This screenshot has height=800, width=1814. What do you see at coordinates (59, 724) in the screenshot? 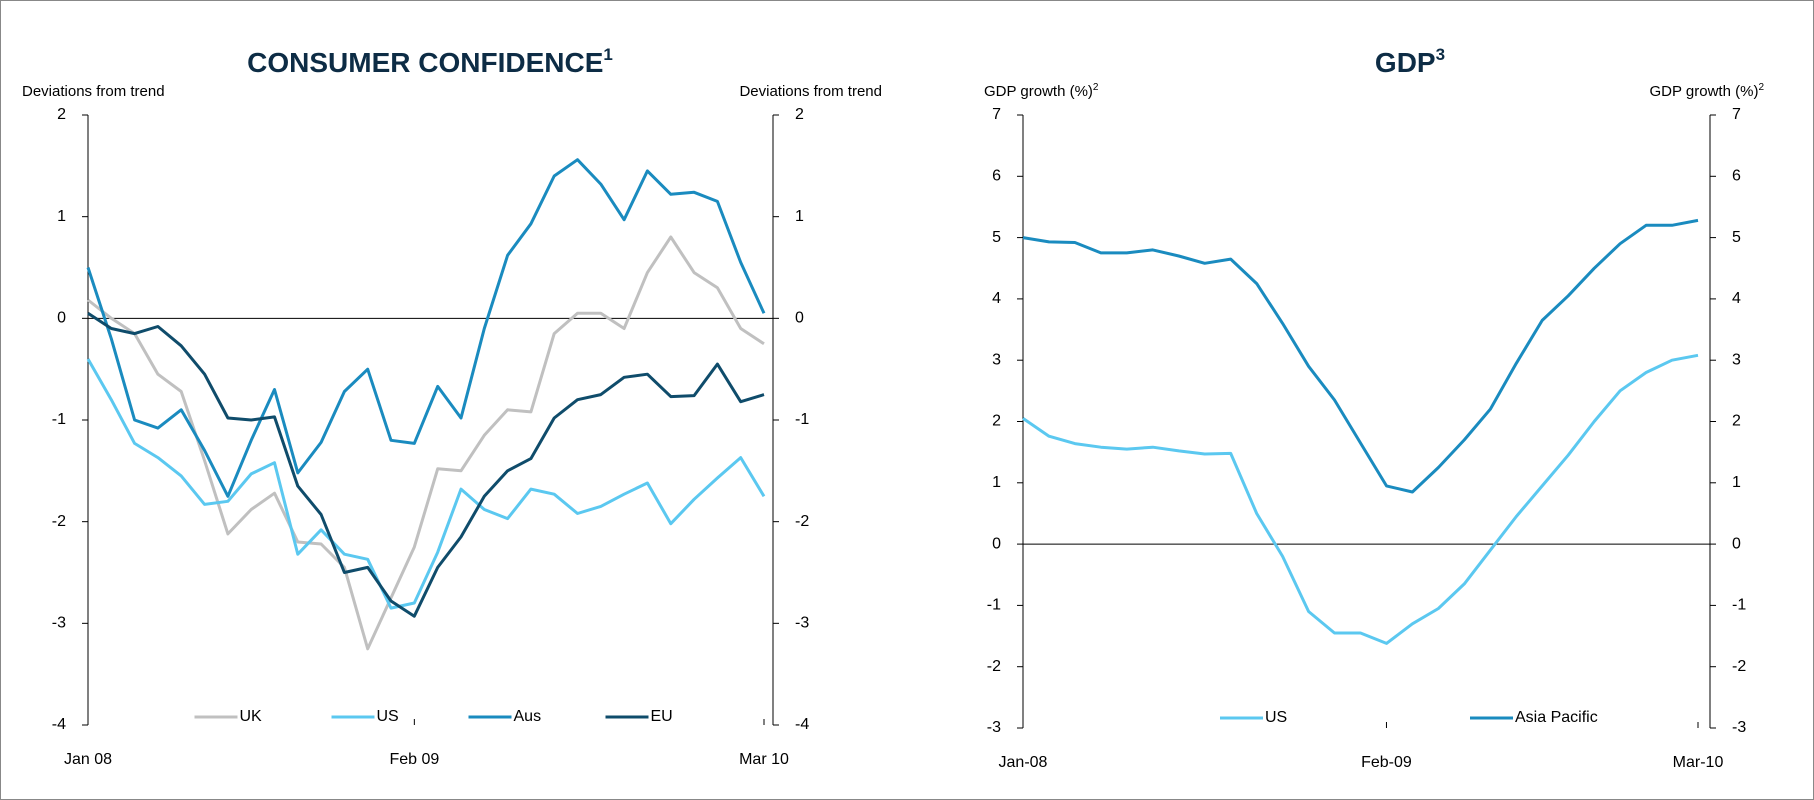
I see `y-tick-label: -4` at bounding box center [59, 724].